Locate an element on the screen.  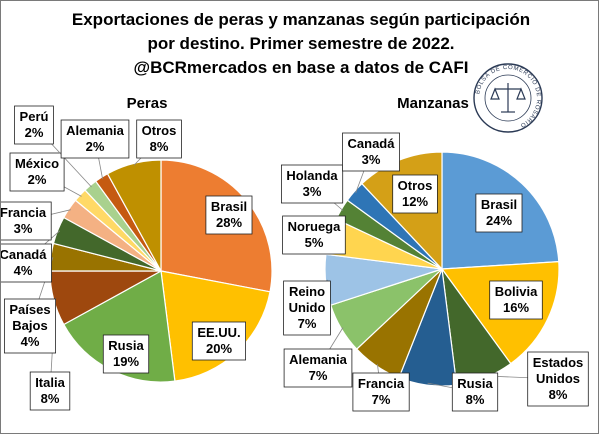
bcr-seal-logo: BOLSA DE COMERCIO DE ROSARIO is located at coordinates (508, 98).